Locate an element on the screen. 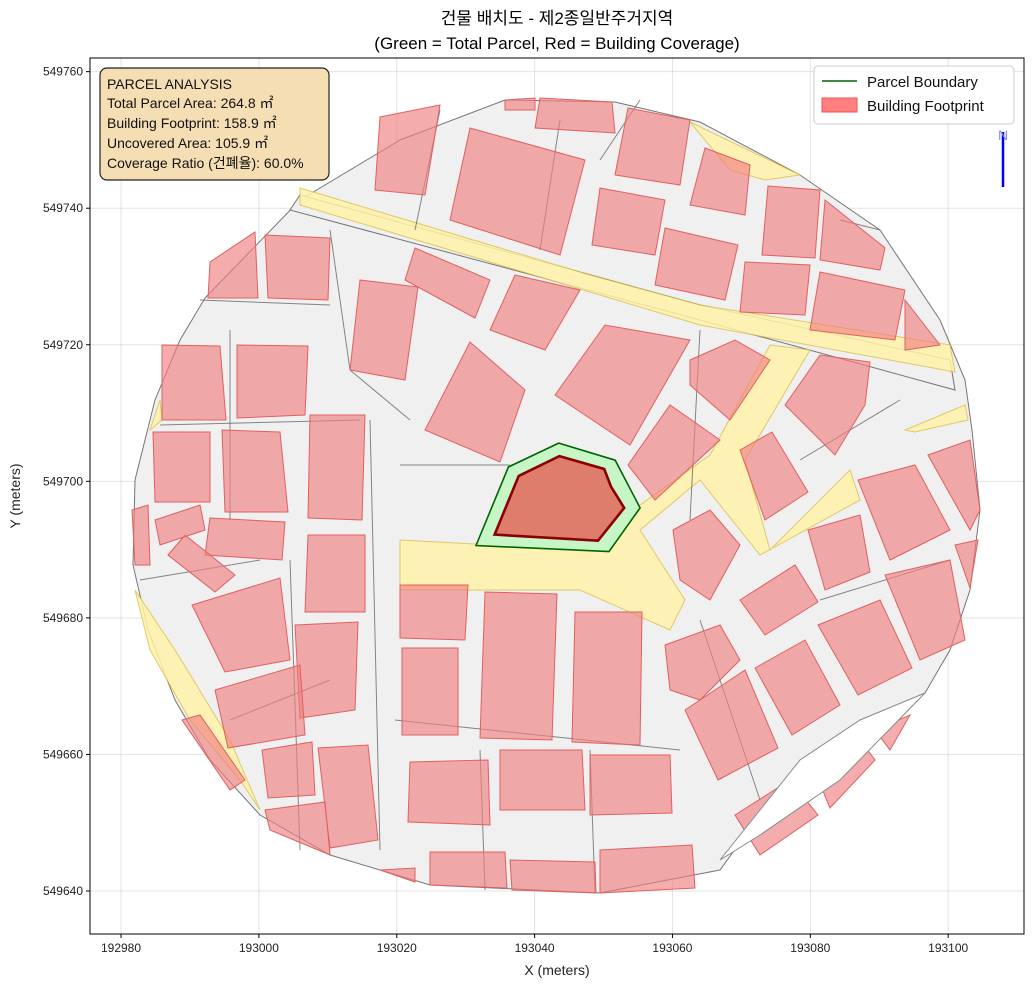  chart-title: 건물 배치도 - 제2종일반주거지역 is located at coordinates (557, 18).